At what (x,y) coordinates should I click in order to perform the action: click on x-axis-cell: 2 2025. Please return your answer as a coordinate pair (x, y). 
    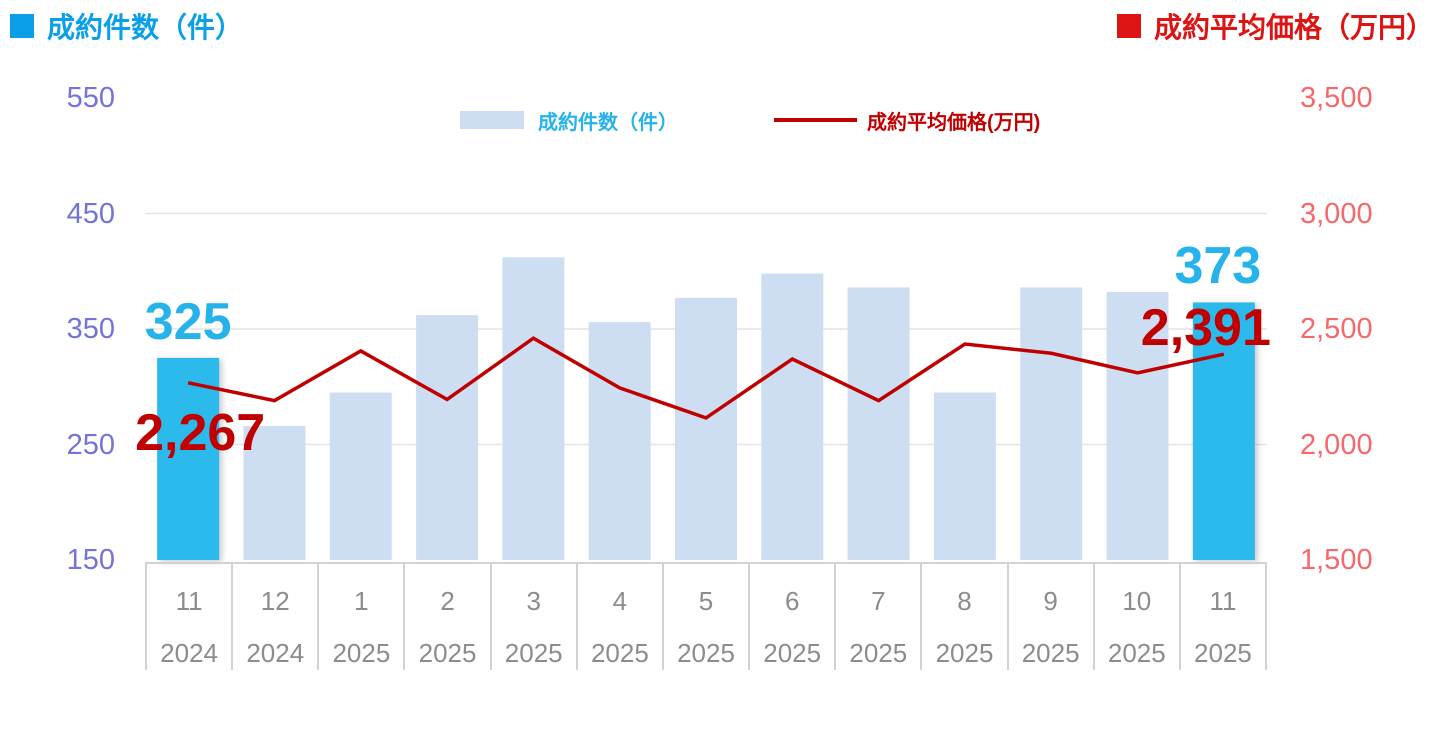
    Looking at the image, I should click on (446, 617).